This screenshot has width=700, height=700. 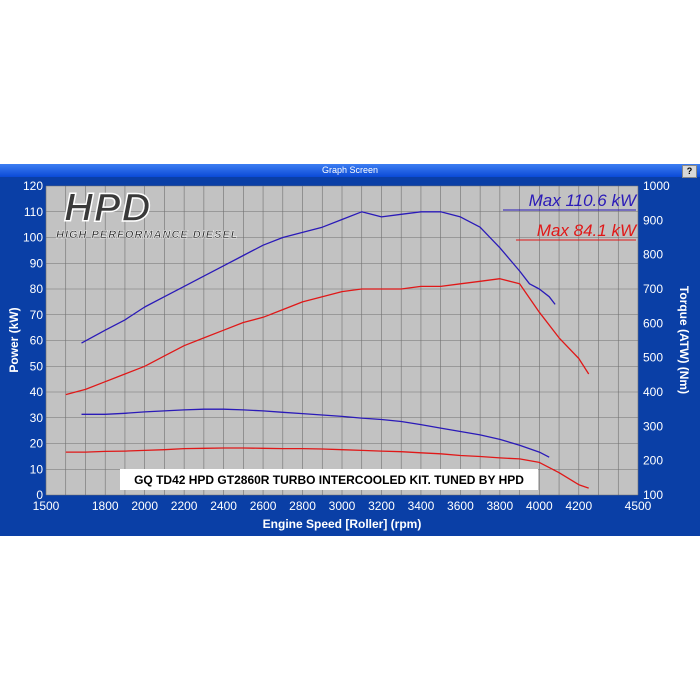 I want to click on series-line-torque-blue, so click(x=315, y=433).